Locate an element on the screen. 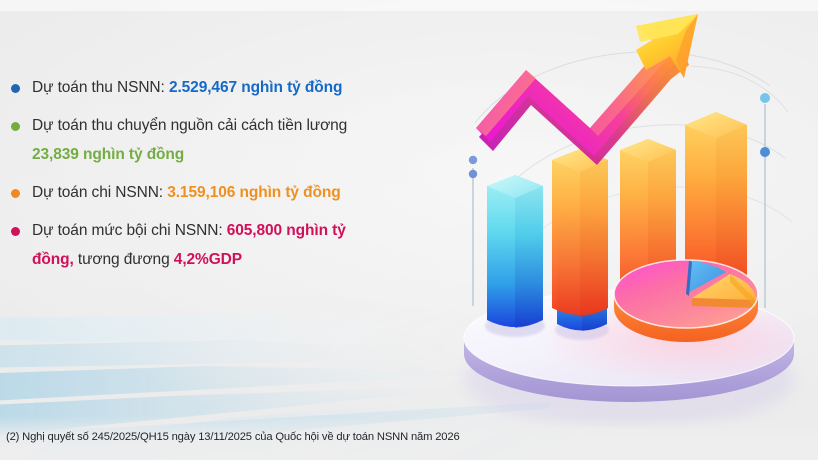  bullet-label-deficit-gdp: tương đương is located at coordinates (123, 259).